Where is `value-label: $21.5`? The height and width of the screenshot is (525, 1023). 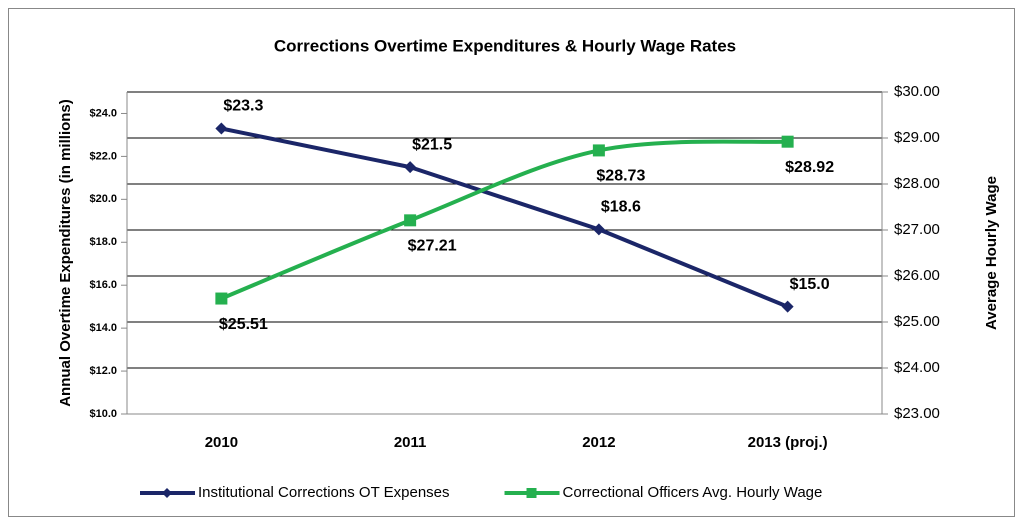 value-label: $21.5 is located at coordinates (432, 144).